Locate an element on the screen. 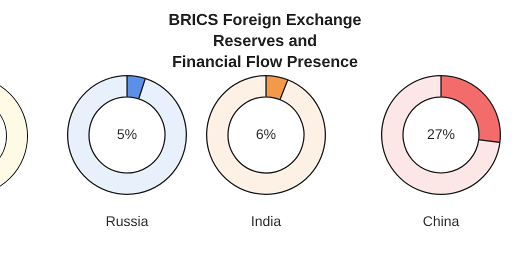 This screenshot has height=272, width=520. data-label: 6% is located at coordinates (266, 134).